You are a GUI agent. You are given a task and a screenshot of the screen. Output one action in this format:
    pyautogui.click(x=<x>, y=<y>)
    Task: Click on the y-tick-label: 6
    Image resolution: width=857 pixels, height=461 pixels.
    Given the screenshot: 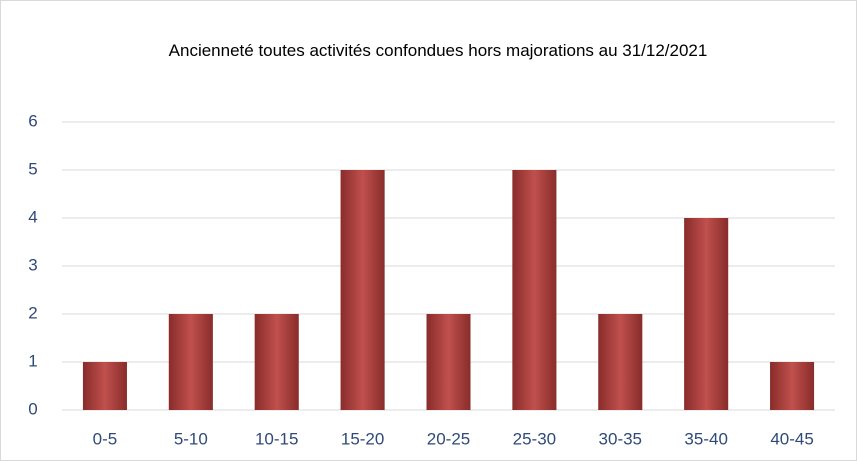 What is the action you would take?
    pyautogui.click(x=32, y=120)
    